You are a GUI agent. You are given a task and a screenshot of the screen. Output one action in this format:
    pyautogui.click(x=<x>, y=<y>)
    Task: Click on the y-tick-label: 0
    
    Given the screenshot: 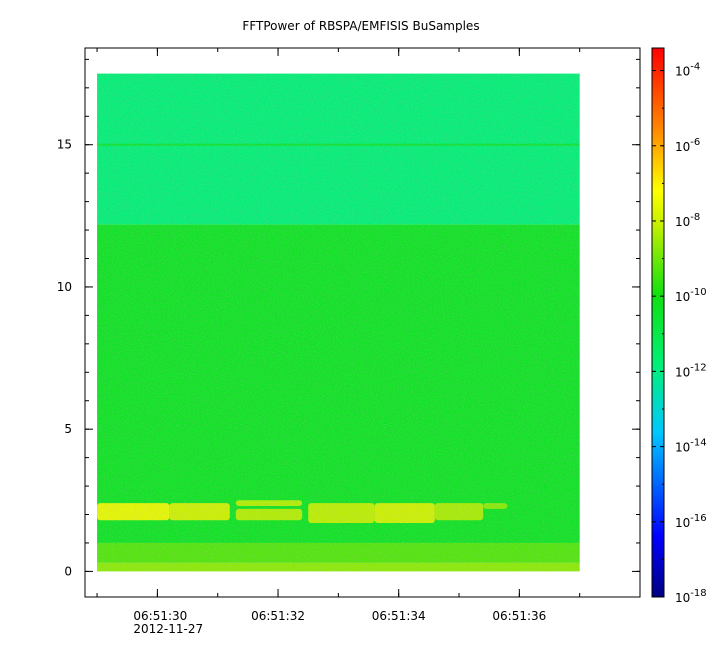 What is the action you would take?
    pyautogui.click(x=68, y=571)
    